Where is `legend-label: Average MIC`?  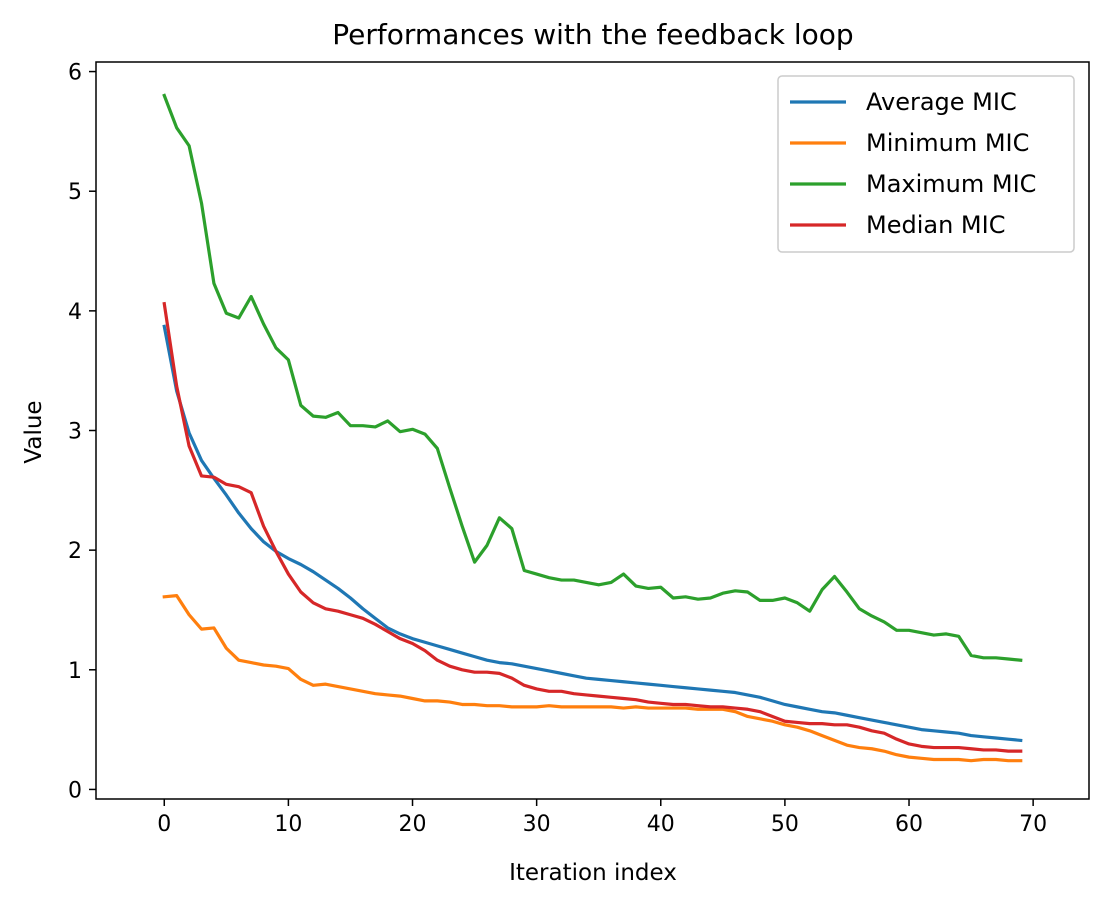
legend-label: Average MIC is located at coordinates (941, 102).